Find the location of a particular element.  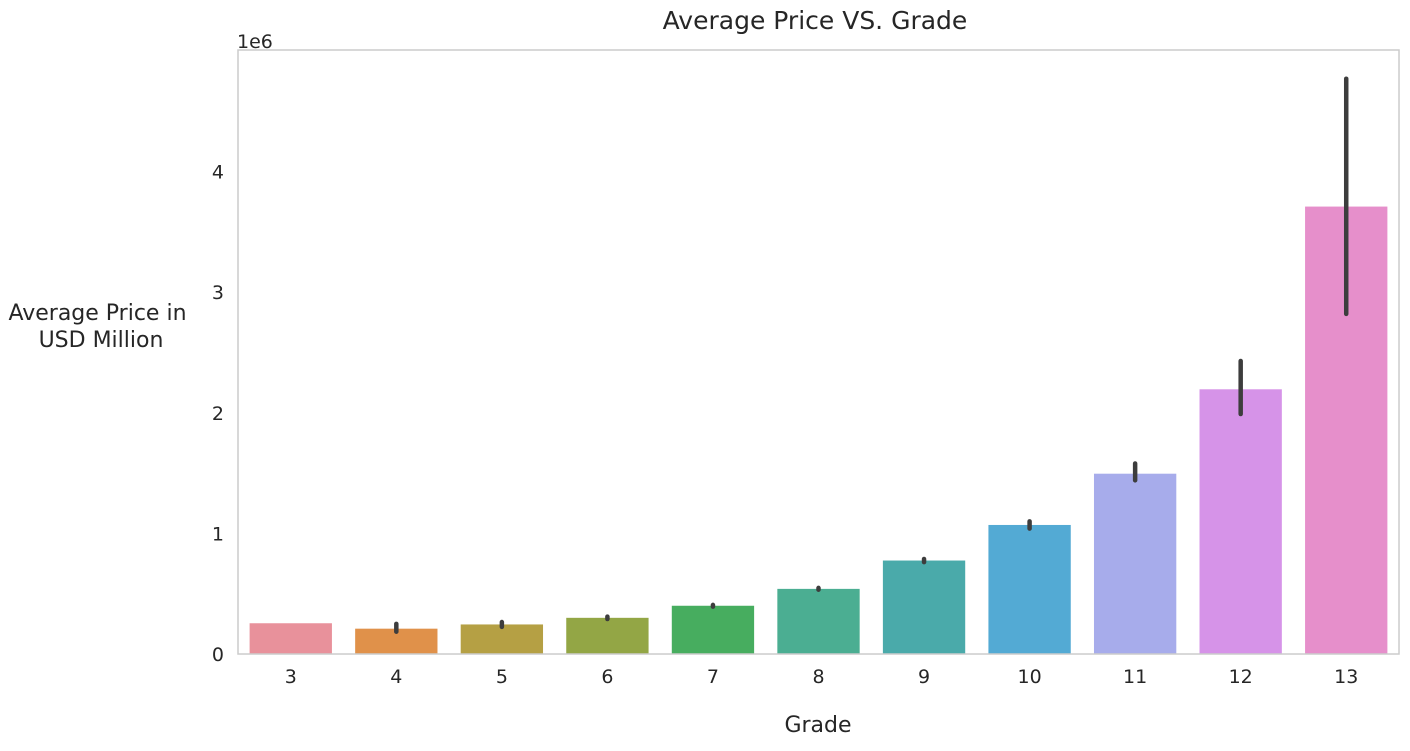

x-tick-label-6: 6 is located at coordinates (607, 677).